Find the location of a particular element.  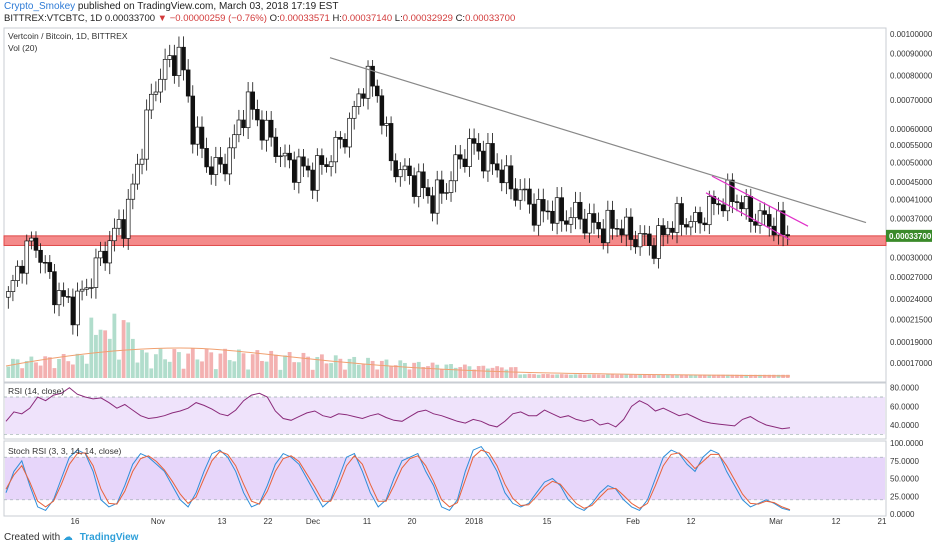

low-value: 0.00032929 is located at coordinates (427, 18).